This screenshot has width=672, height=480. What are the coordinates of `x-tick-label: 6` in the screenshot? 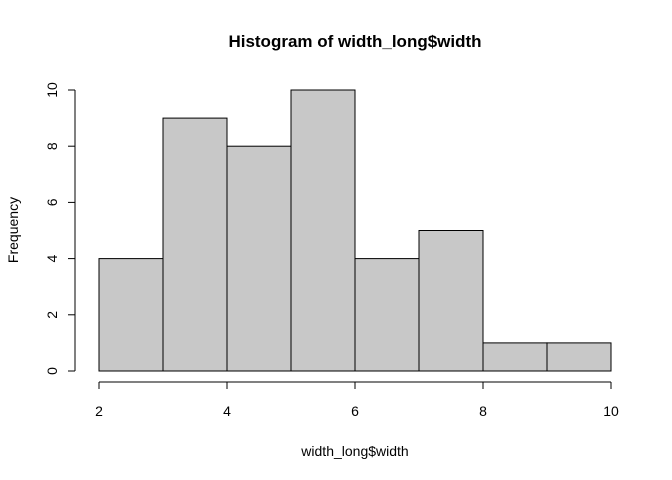 It's located at (355, 411).